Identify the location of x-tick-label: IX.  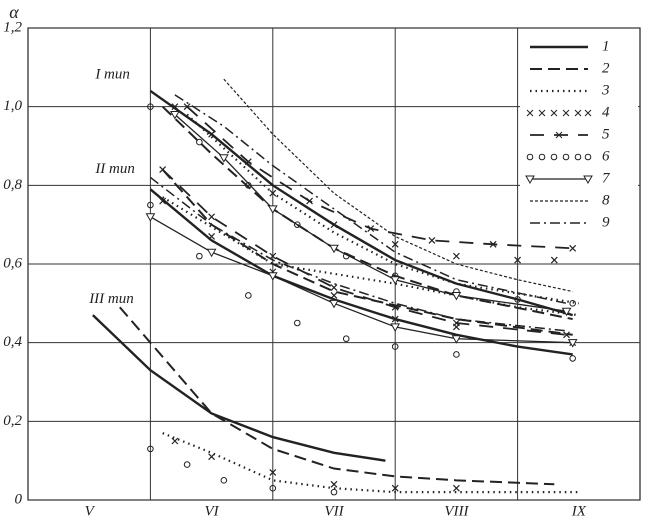
(579, 511).